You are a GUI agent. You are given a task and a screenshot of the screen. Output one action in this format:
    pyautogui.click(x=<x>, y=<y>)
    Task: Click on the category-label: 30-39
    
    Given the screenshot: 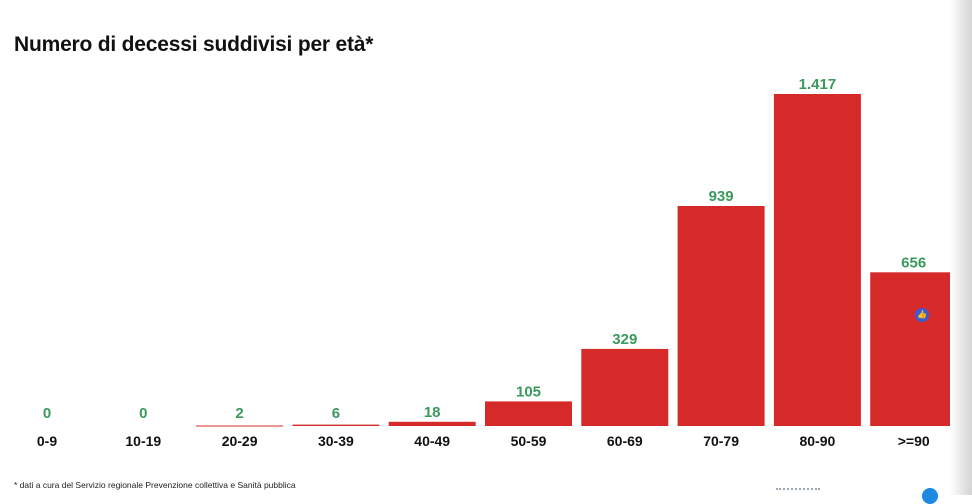 What is the action you would take?
    pyautogui.click(x=336, y=441)
    